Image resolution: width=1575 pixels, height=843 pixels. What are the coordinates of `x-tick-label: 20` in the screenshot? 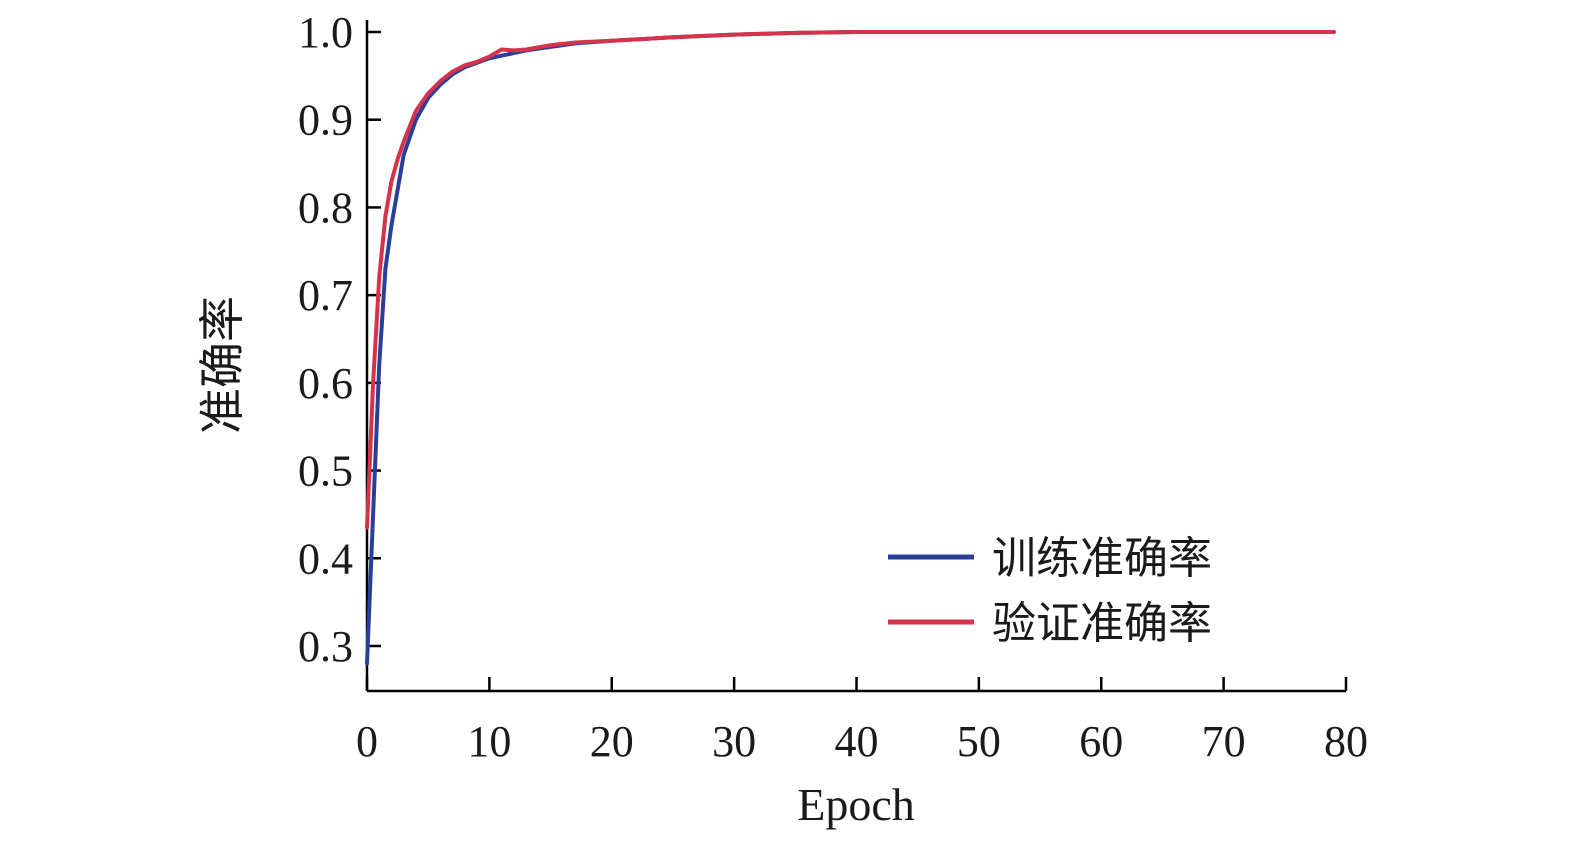 It's located at (612, 741).